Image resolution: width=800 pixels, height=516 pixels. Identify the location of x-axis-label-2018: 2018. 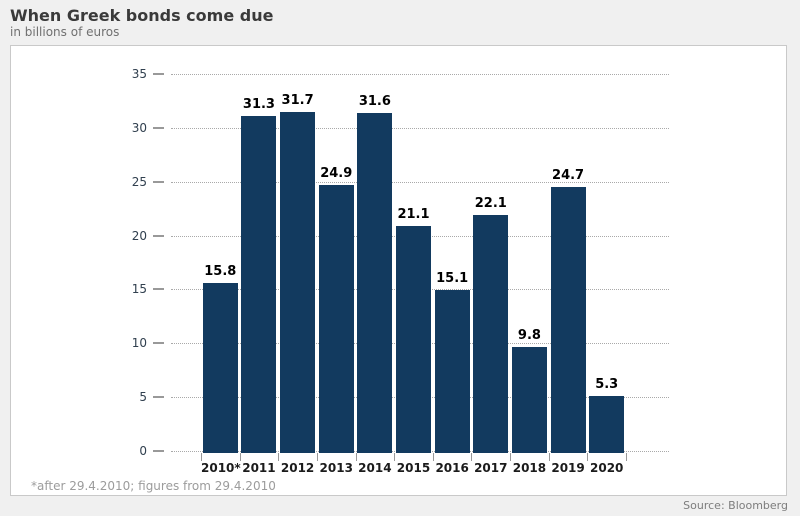
(529, 468).